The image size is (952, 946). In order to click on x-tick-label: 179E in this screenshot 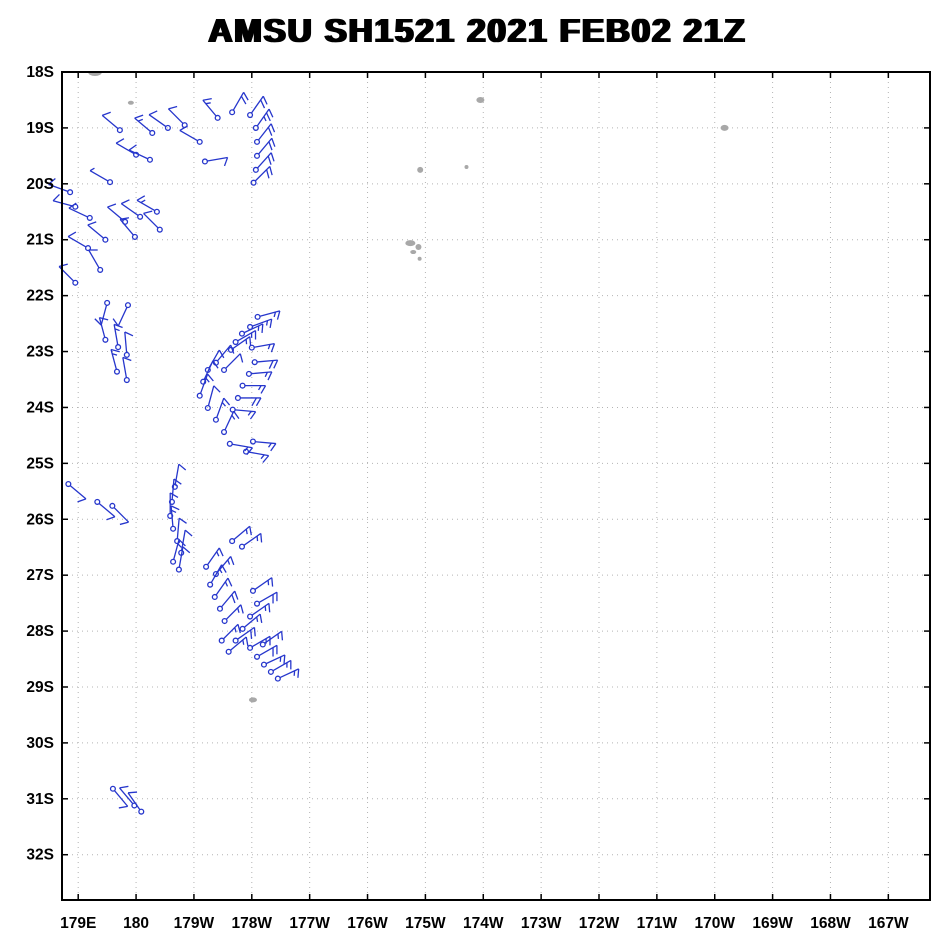, I will do `click(78, 923)`.